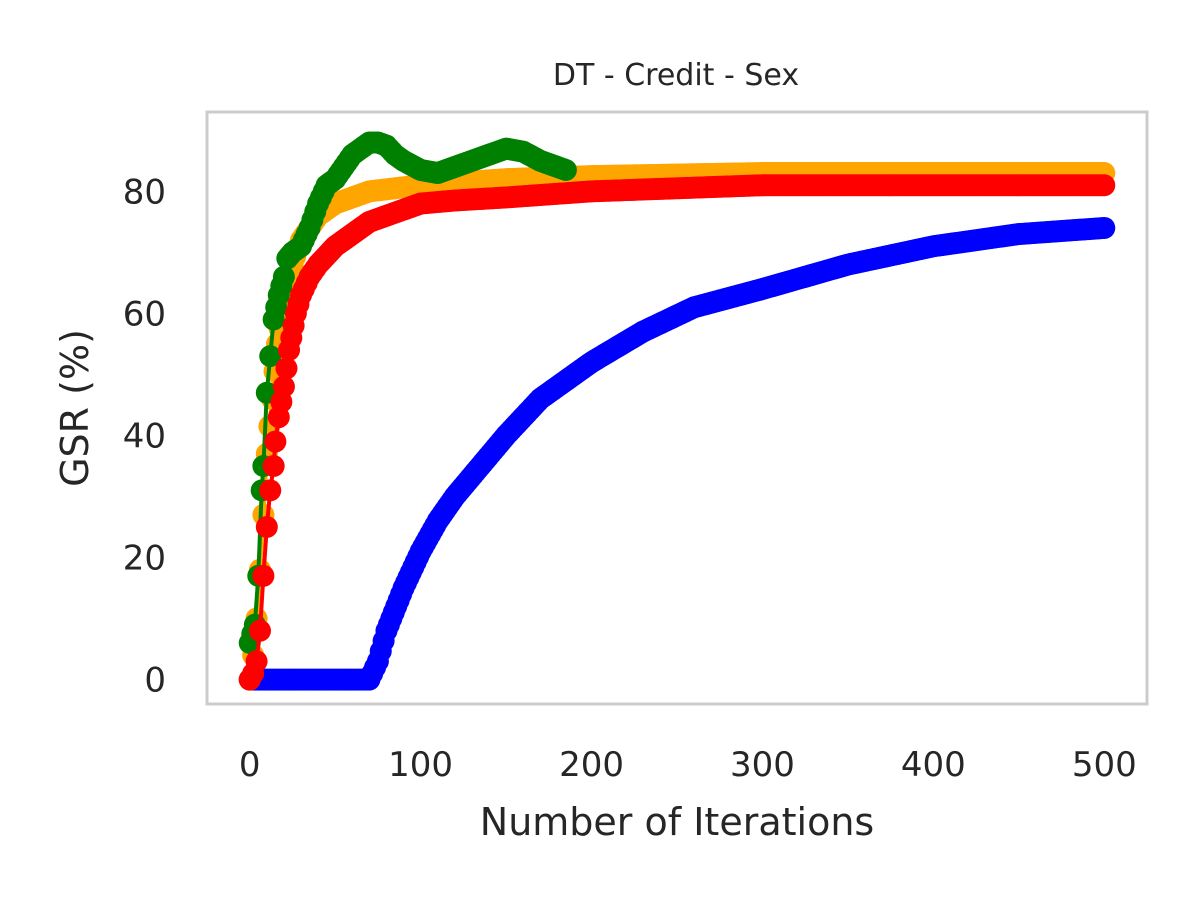 This screenshot has height=900, width=1200. What do you see at coordinates (677, 822) in the screenshot?
I see `x-axis-label: Number of Iterations` at bounding box center [677, 822].